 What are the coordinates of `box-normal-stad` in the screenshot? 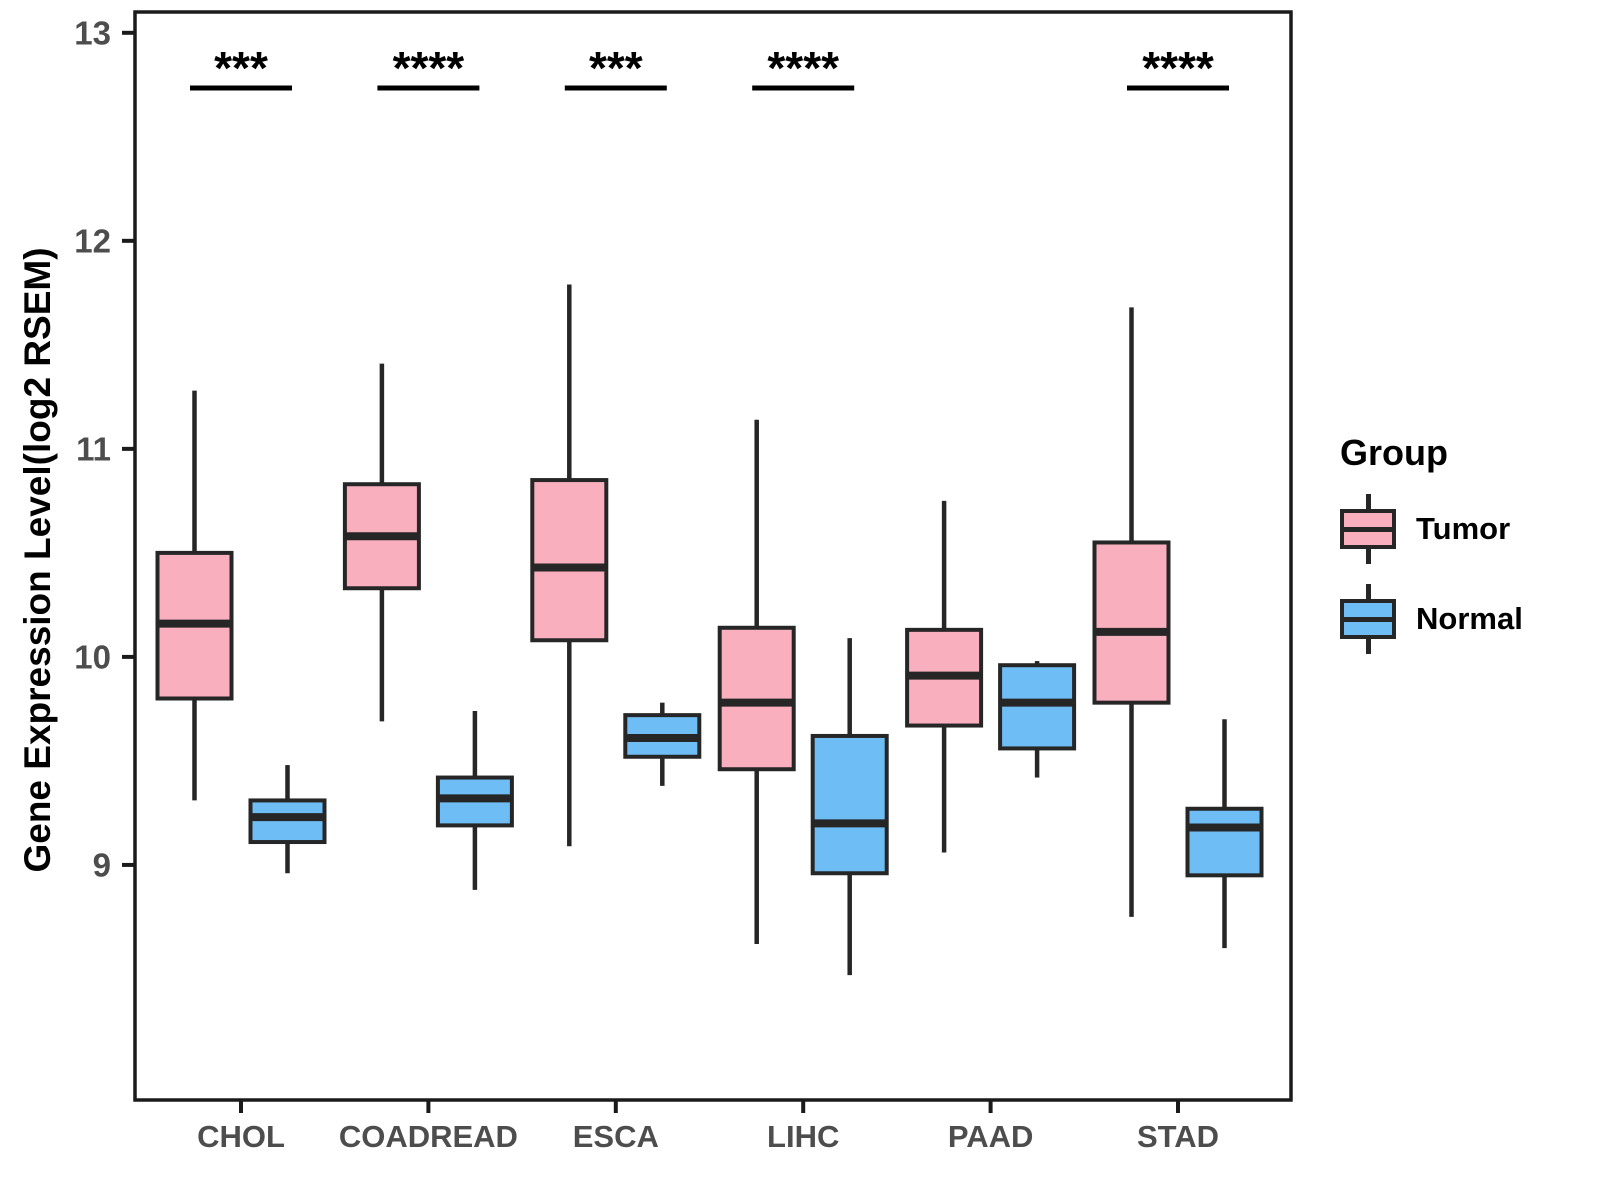 It's located at (1224, 842).